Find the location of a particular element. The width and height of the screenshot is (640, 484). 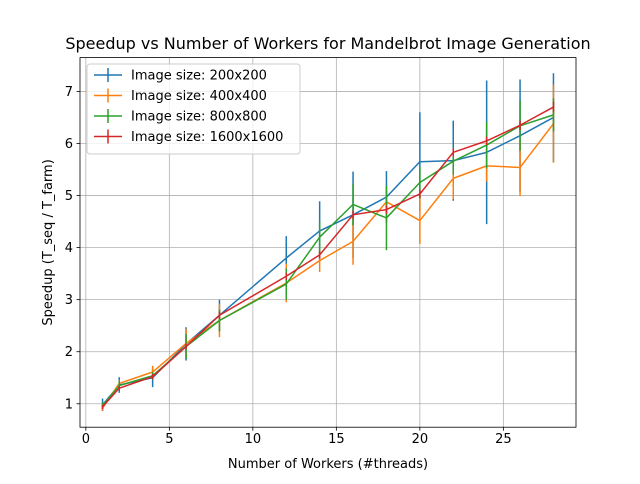

legend-label: Image size: 1600x1600 is located at coordinates (207, 137).